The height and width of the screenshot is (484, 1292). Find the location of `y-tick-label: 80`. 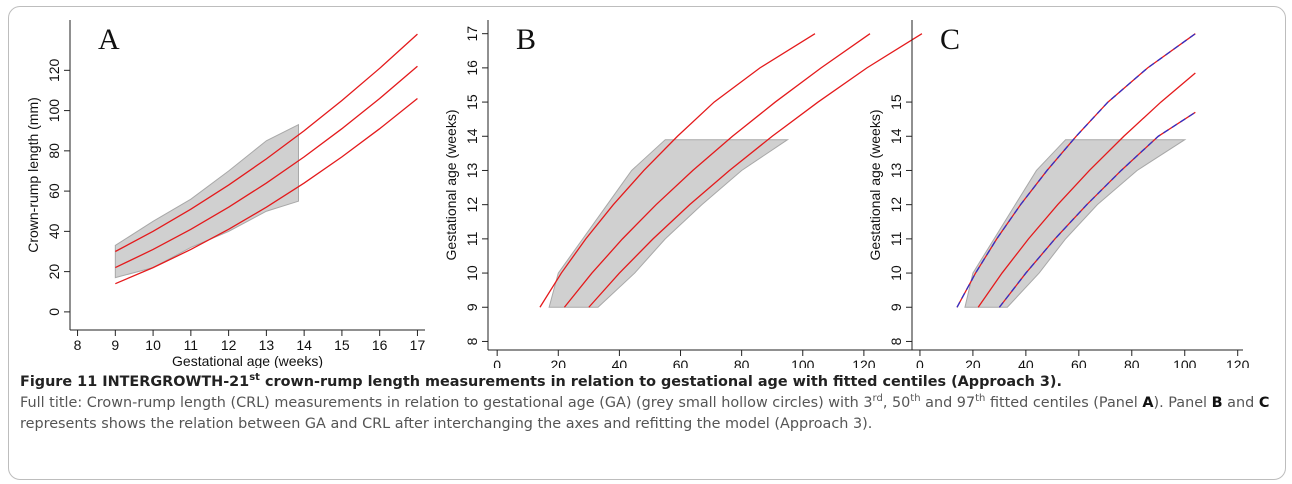

y-tick-label: 80 is located at coordinates (54, 151).